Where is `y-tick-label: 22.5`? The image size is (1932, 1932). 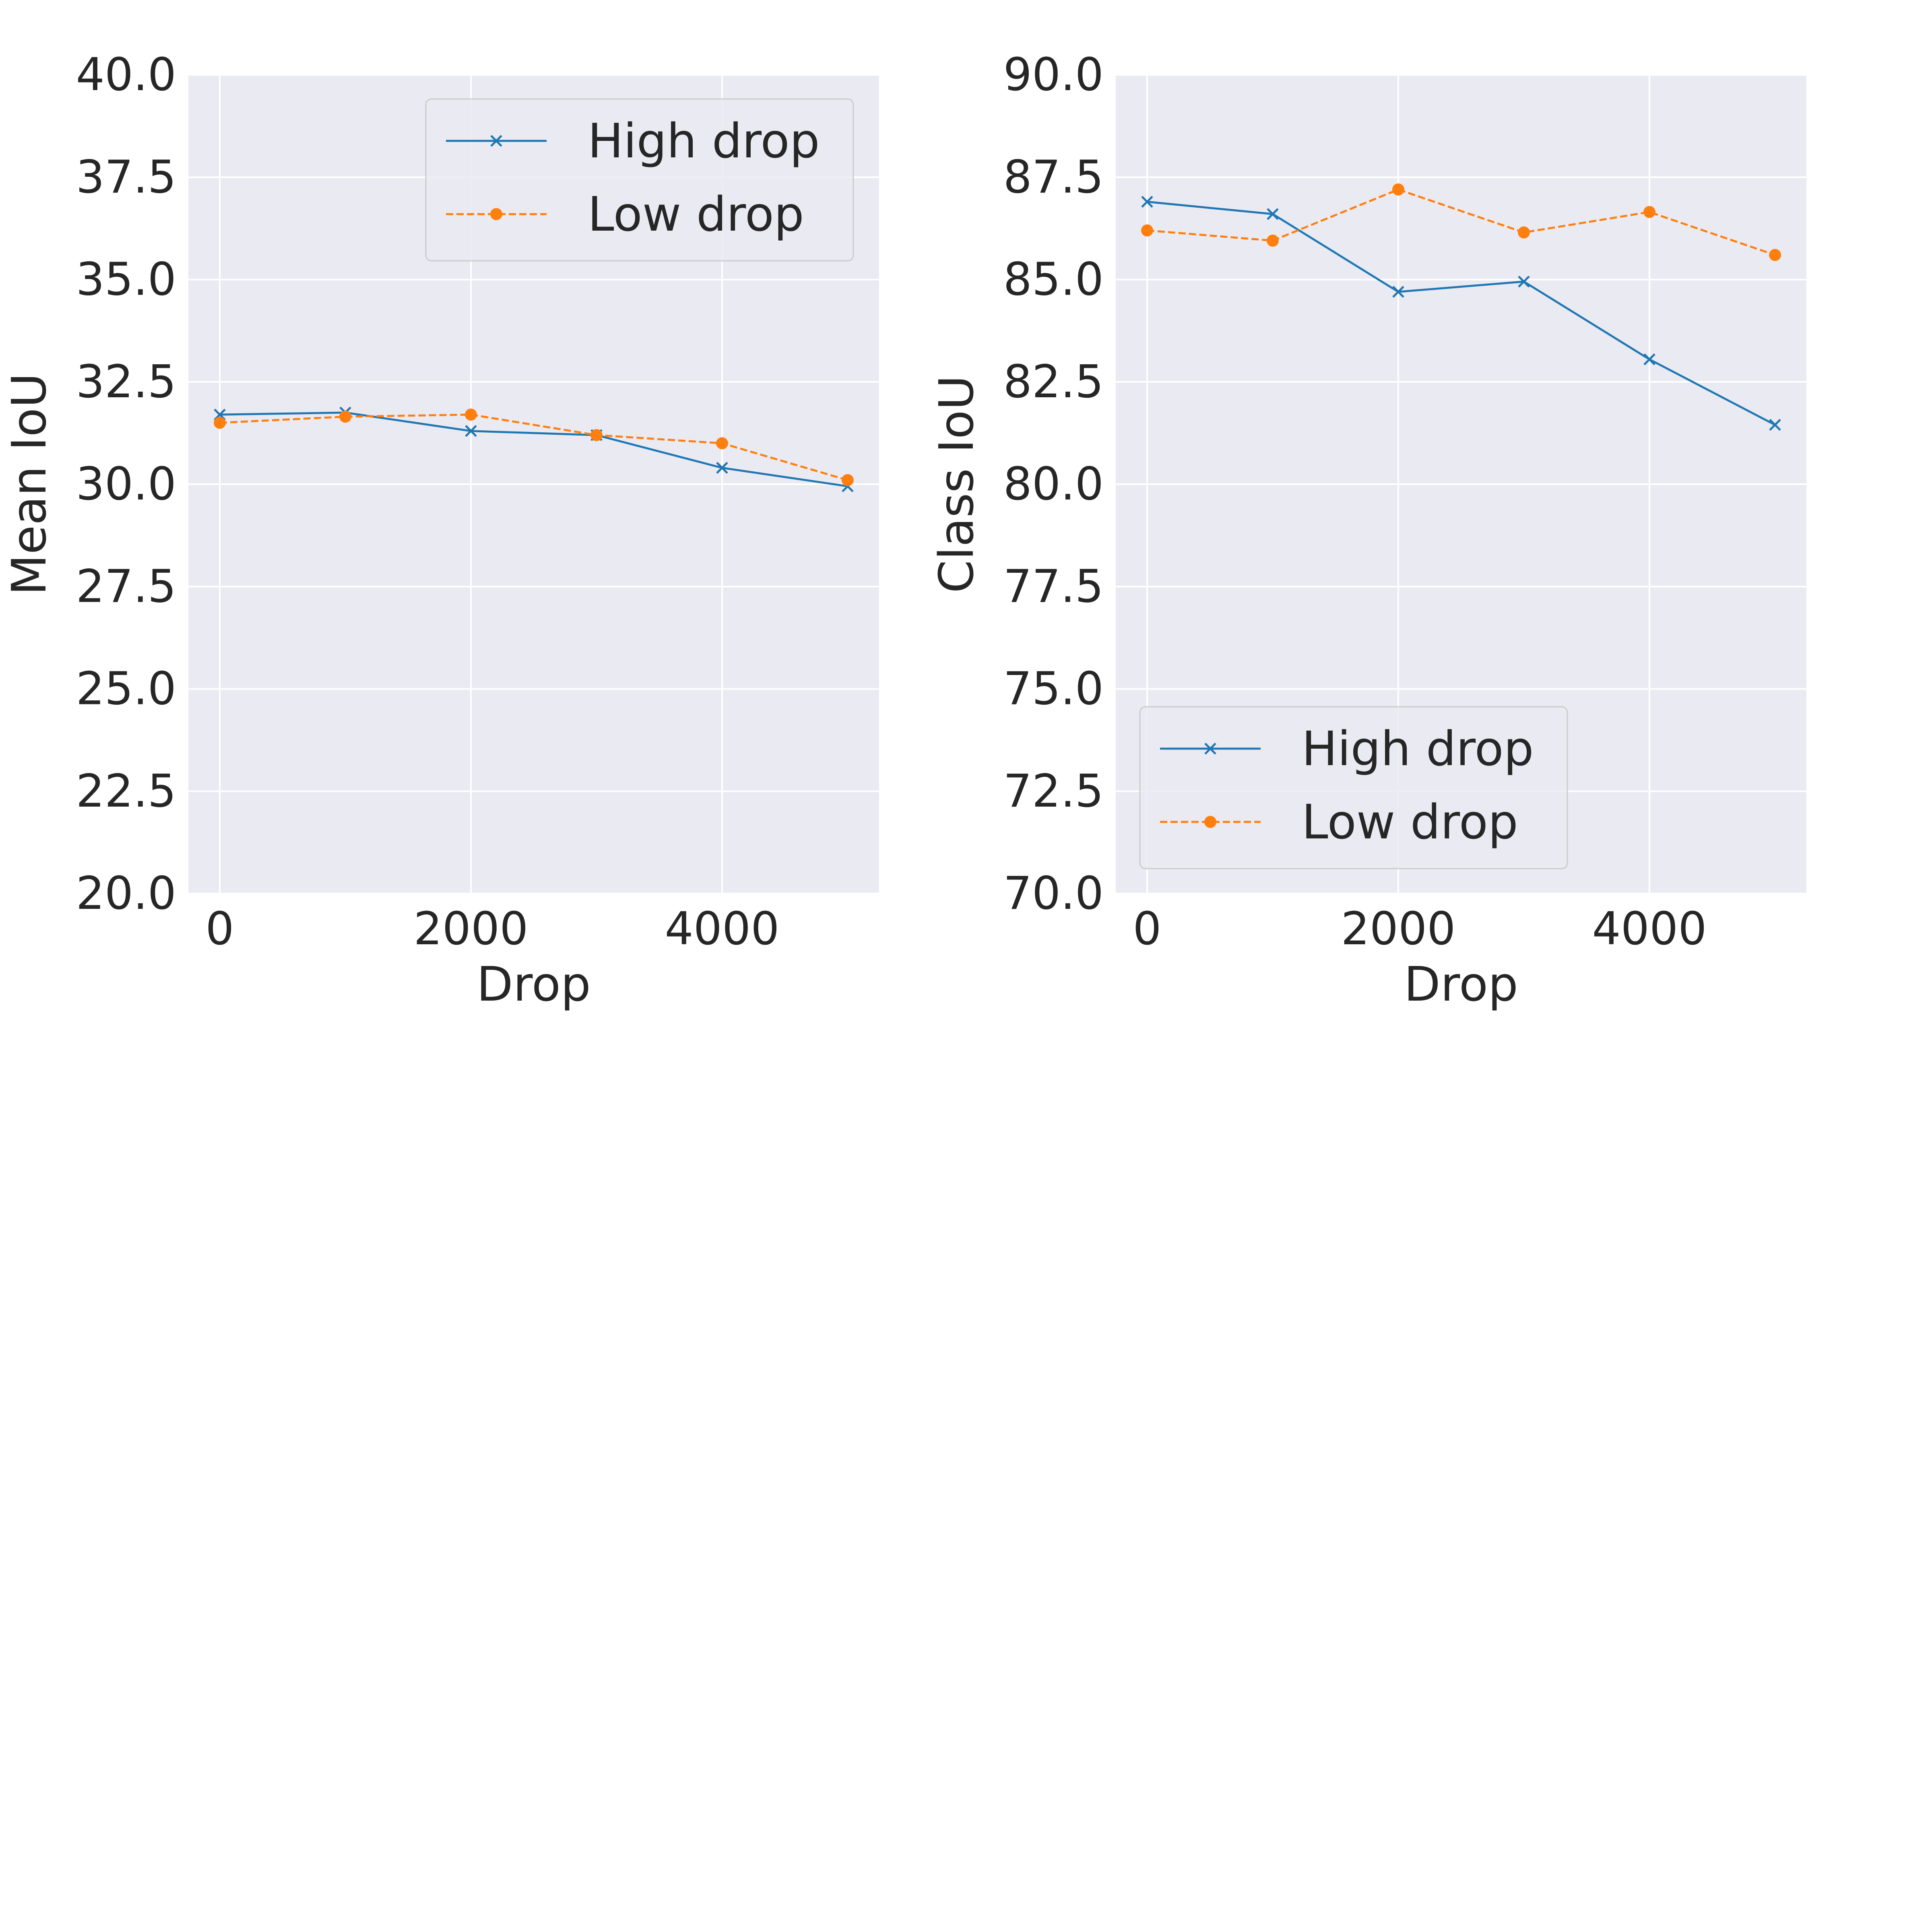 y-tick-label: 22.5 is located at coordinates (126, 791).